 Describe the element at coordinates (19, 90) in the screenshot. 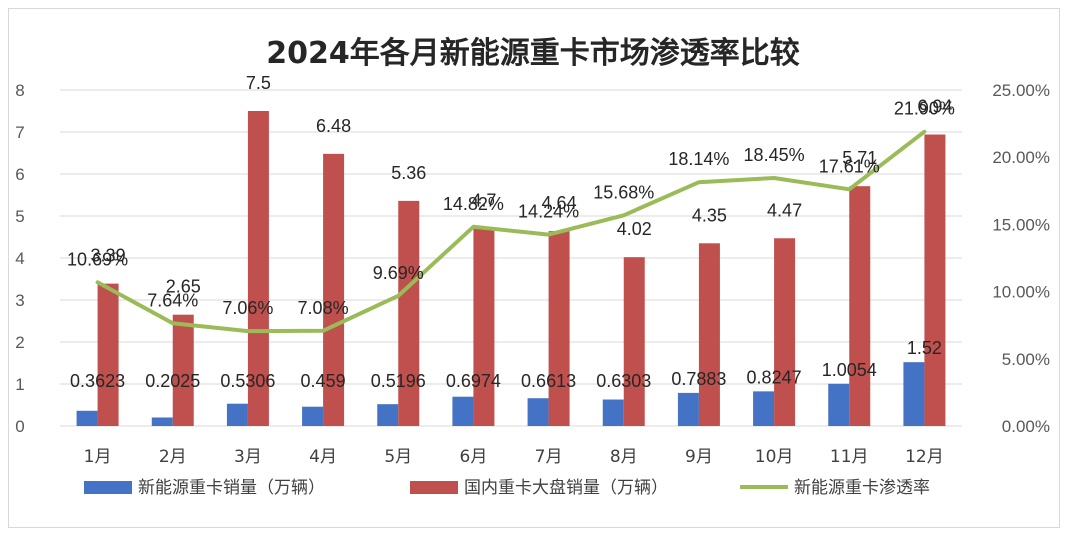

I see `left-tick-label: 8` at that location.